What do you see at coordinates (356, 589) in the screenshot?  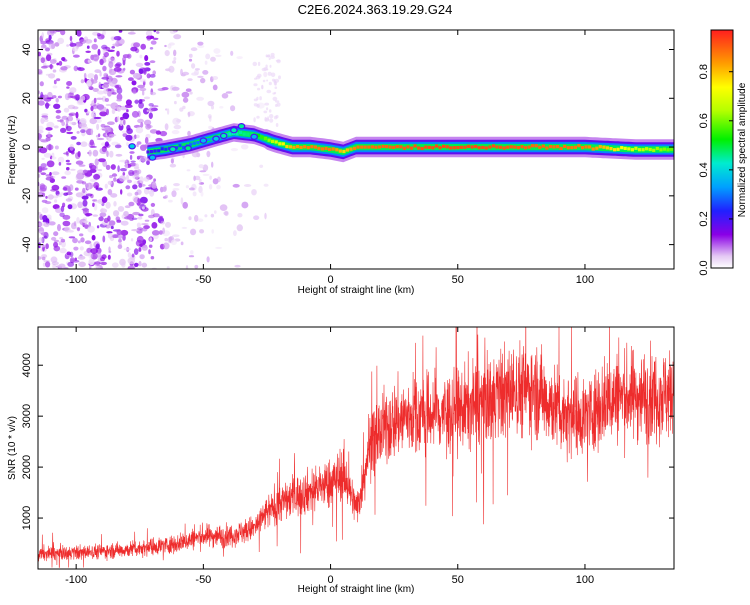 I see `snr-xlabel: Height of straight line (km)` at bounding box center [356, 589].